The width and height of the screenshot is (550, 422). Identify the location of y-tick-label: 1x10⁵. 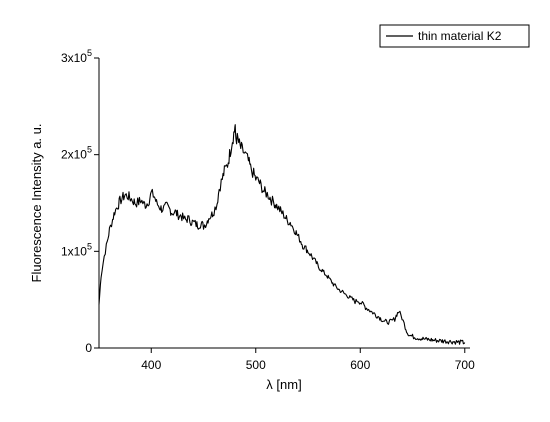
(76, 249).